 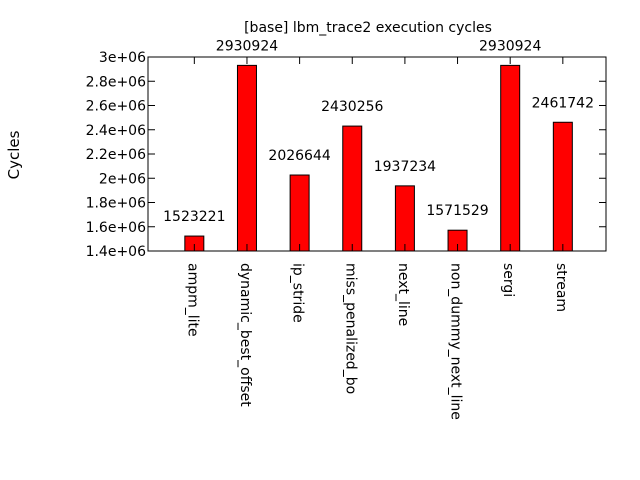 What do you see at coordinates (298, 293) in the screenshot?
I see `x-category-label: ip_stride` at bounding box center [298, 293].